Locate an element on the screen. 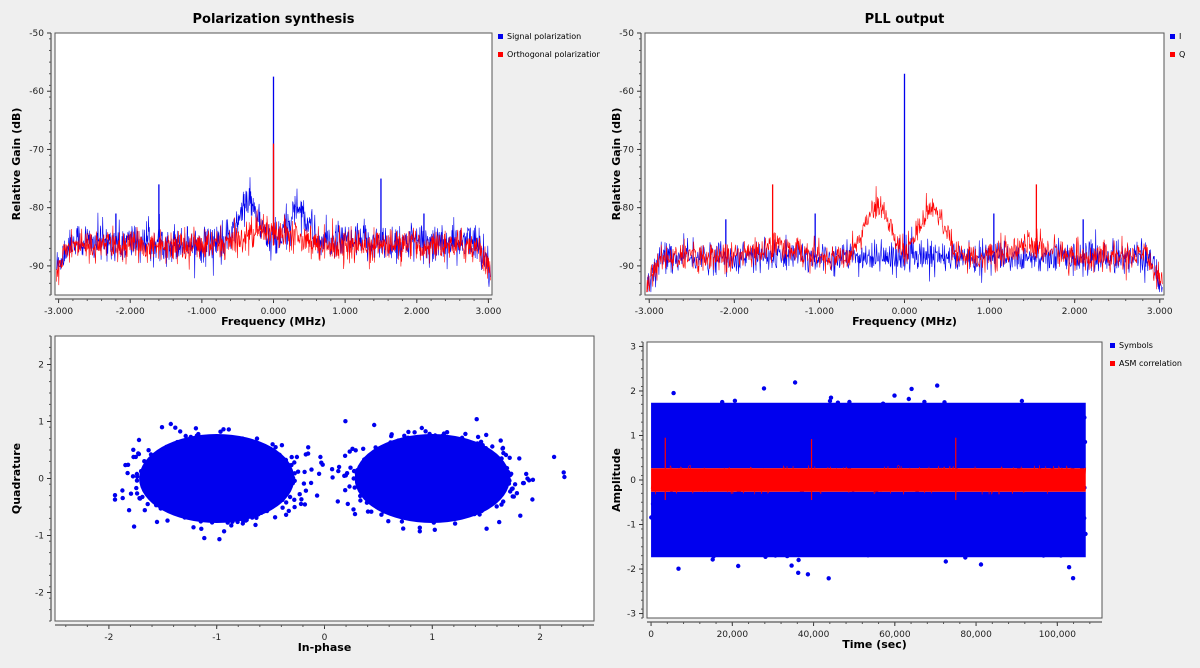 This screenshot has height=668, width=1200. y-axis-label: Quadrature is located at coordinates (16, 478).